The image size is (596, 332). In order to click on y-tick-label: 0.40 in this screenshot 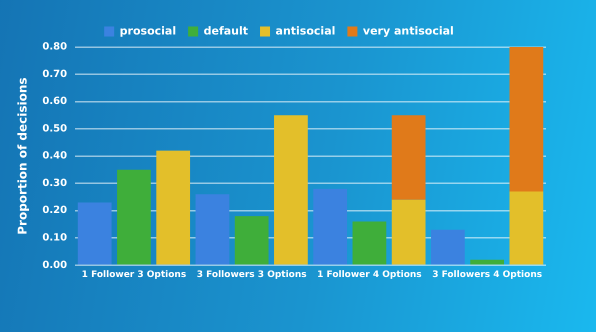, I will do `click(55, 156)`.